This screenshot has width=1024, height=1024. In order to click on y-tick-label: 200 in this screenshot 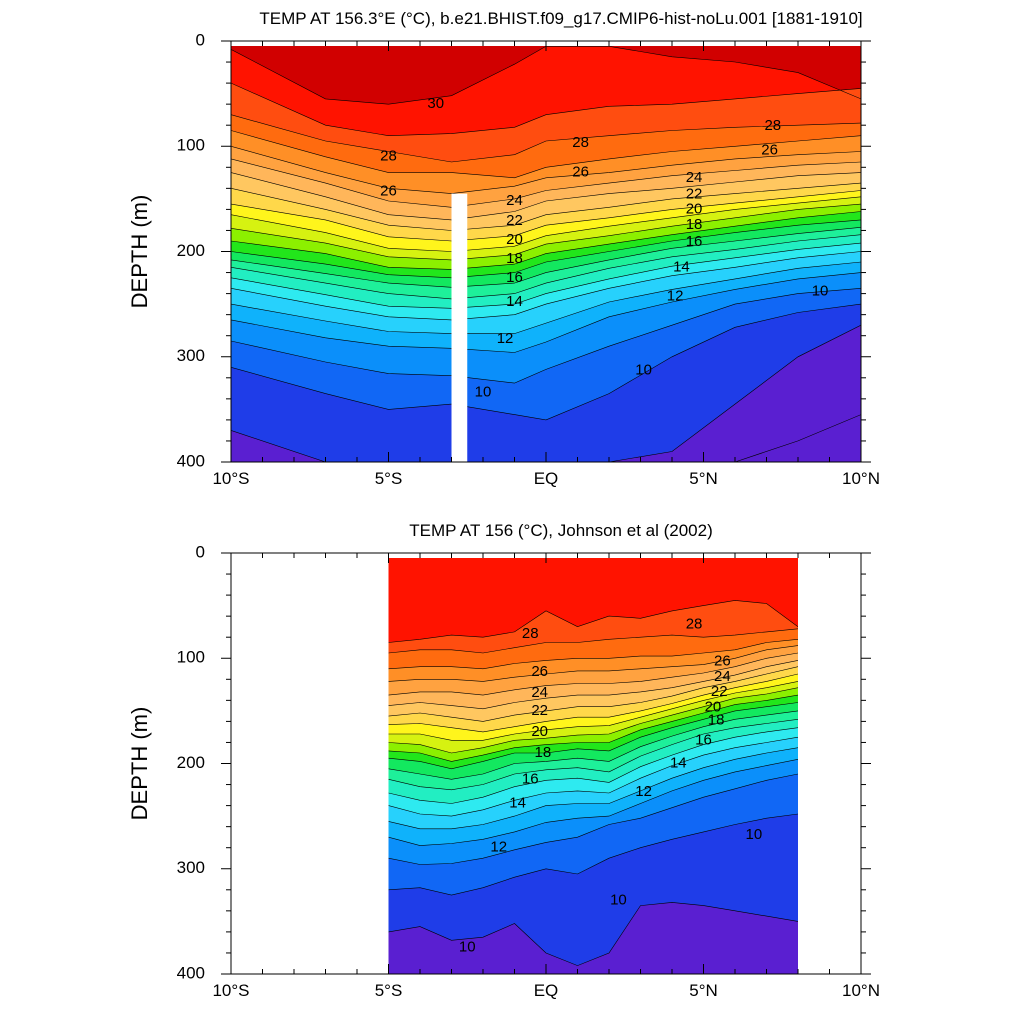, I will do `click(191, 762)`.